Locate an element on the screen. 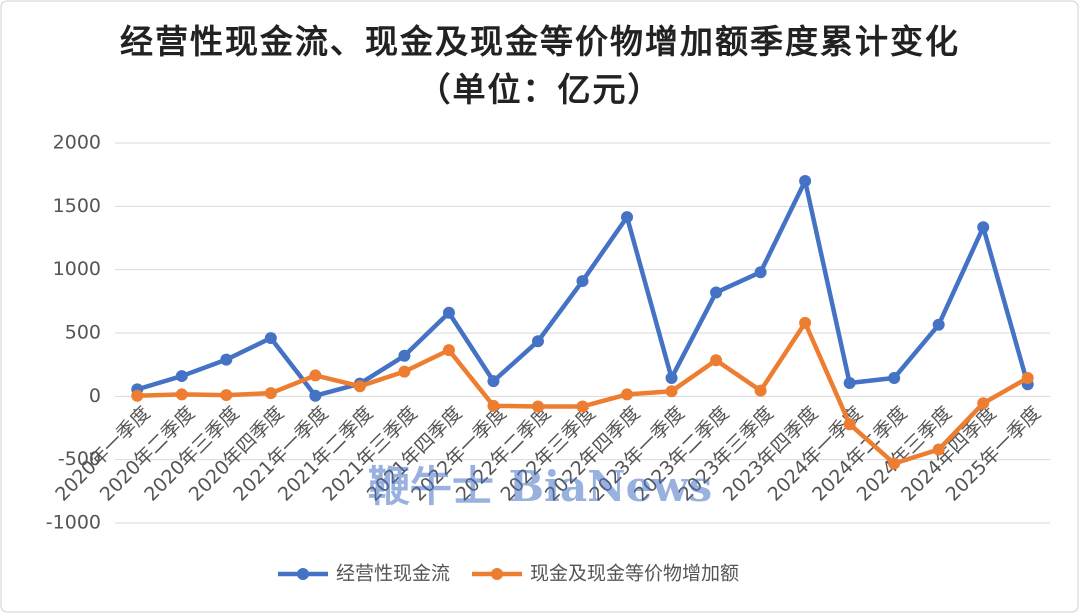 The height and width of the screenshot is (614, 1080). y-tick-label: 1500 is located at coordinates (77, 206).